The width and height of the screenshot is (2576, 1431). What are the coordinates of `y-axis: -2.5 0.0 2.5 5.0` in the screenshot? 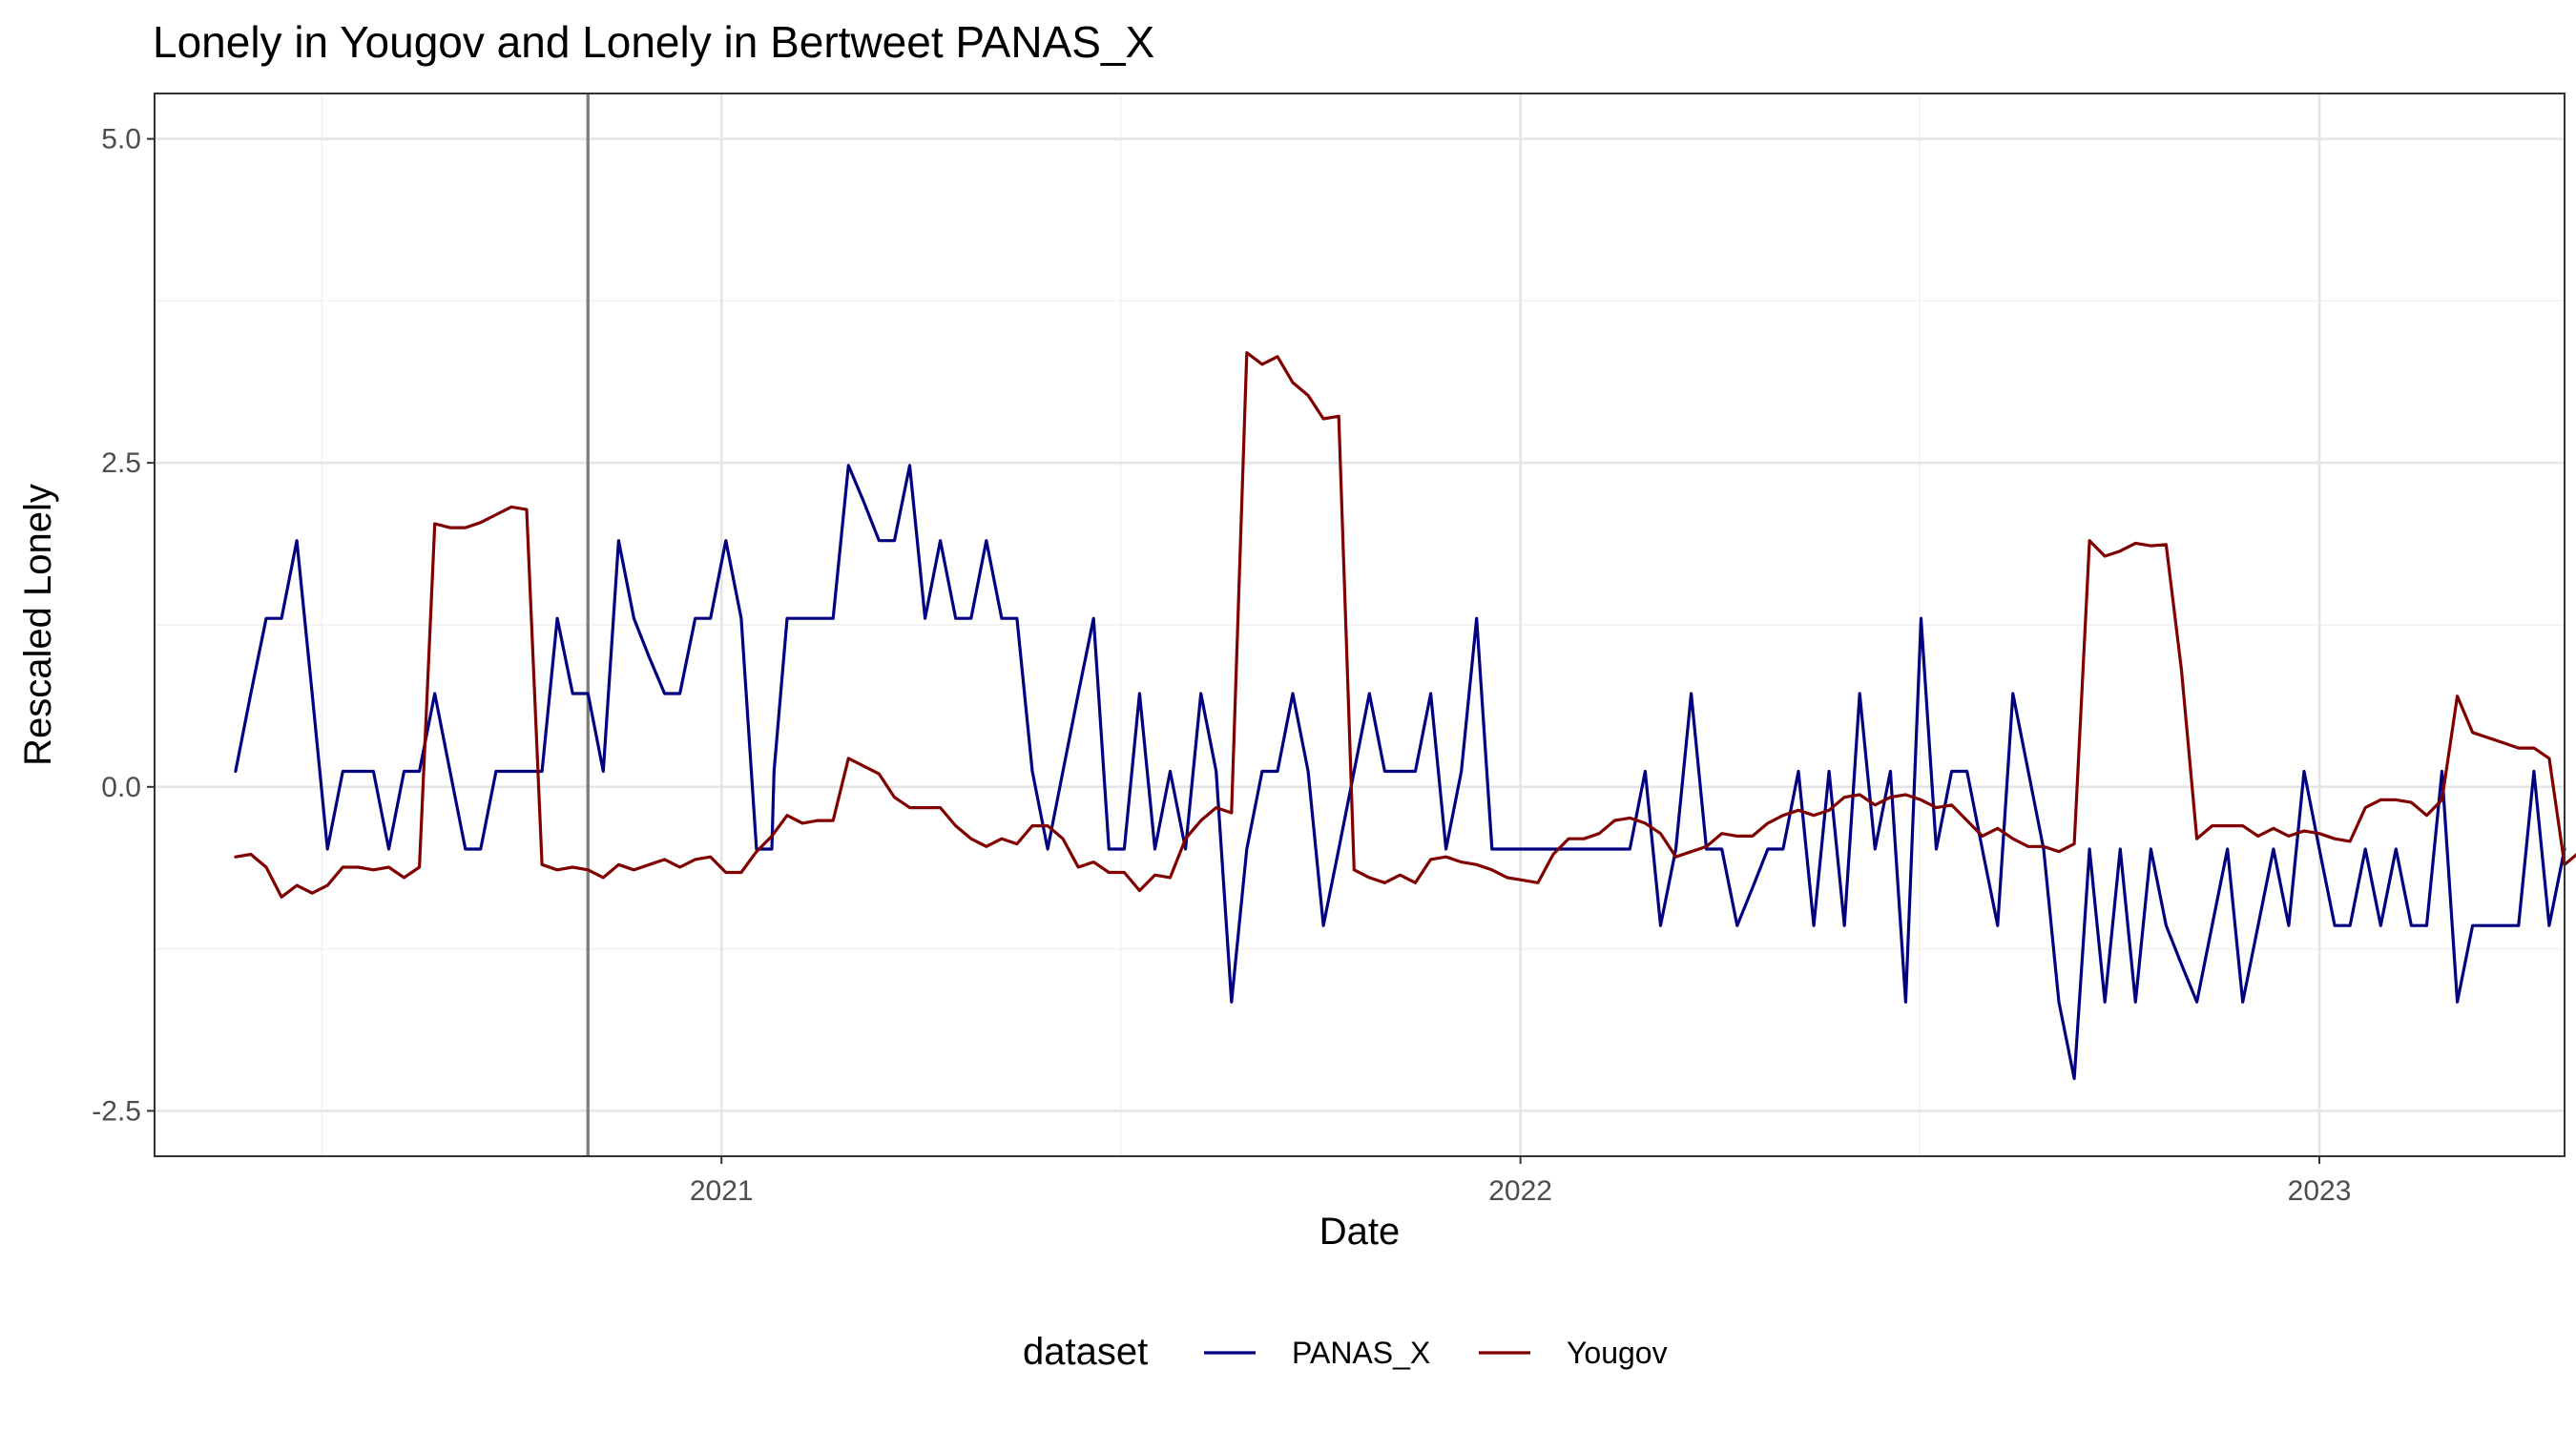 It's located at (123, 625).